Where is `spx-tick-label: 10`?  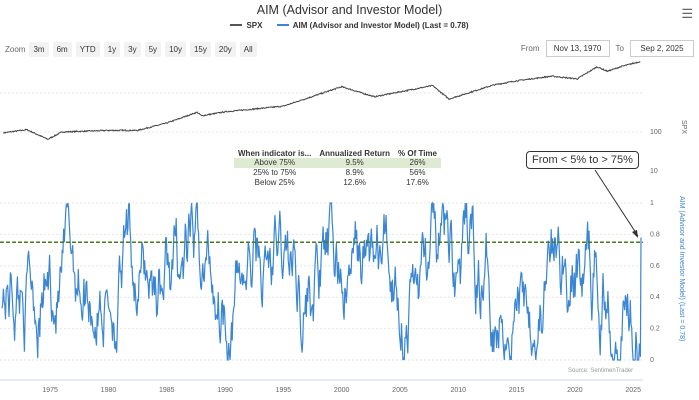 spx-tick-label: 10 is located at coordinates (654, 171).